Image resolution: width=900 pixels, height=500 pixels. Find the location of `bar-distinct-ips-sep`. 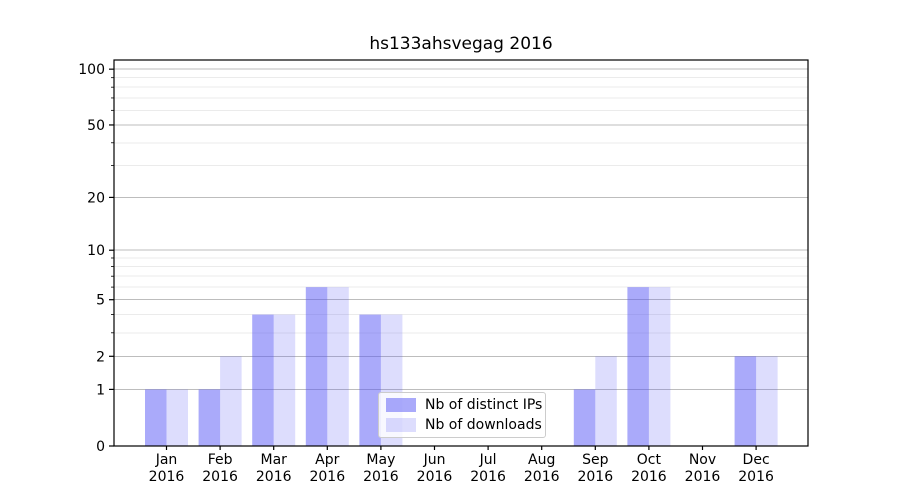

bar-distinct-ips-sep is located at coordinates (584, 417).